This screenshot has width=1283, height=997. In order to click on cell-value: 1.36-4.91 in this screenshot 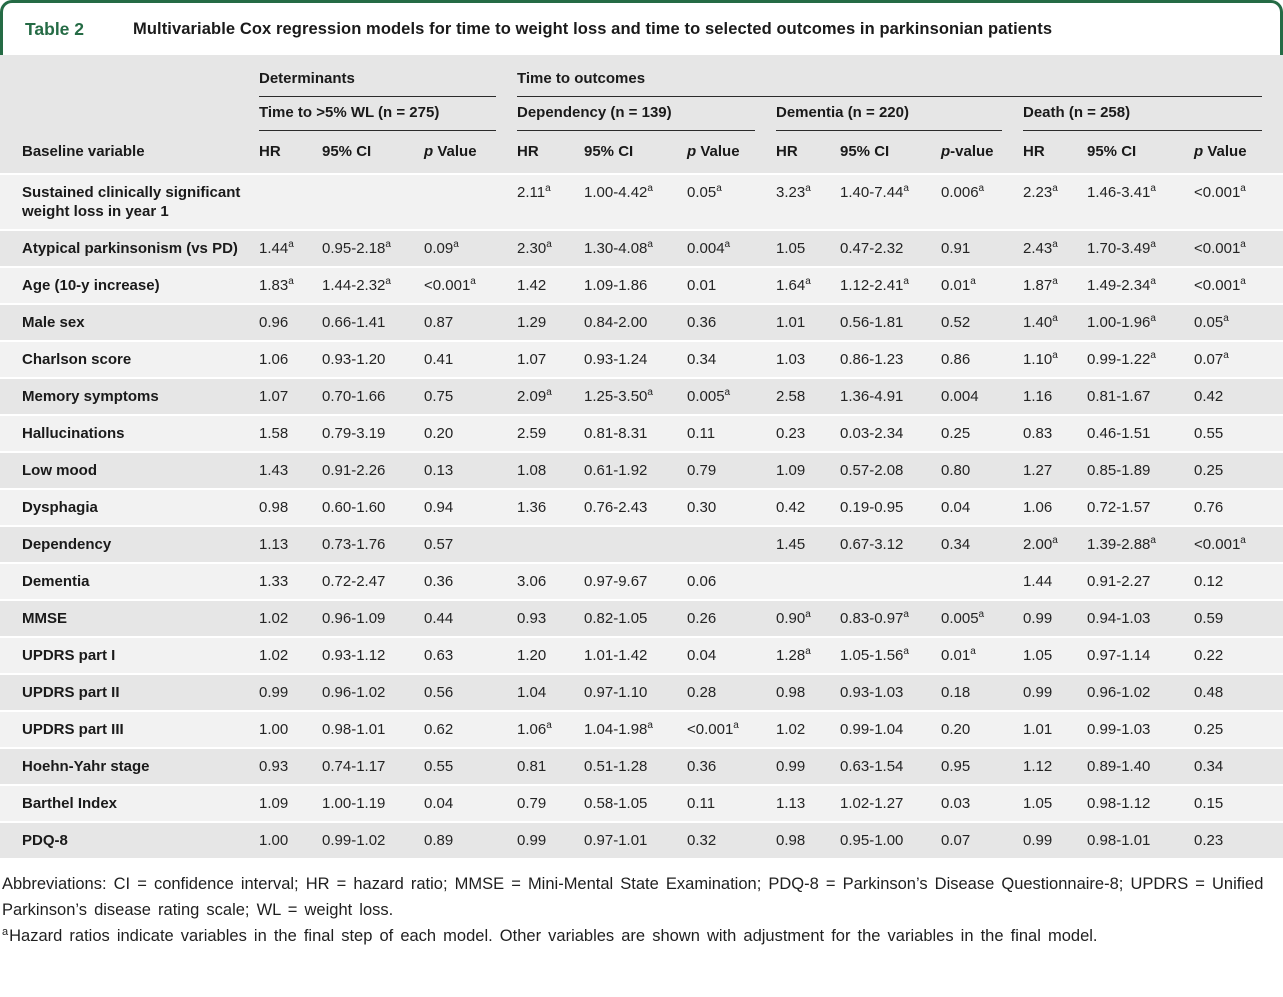, I will do `click(872, 396)`.